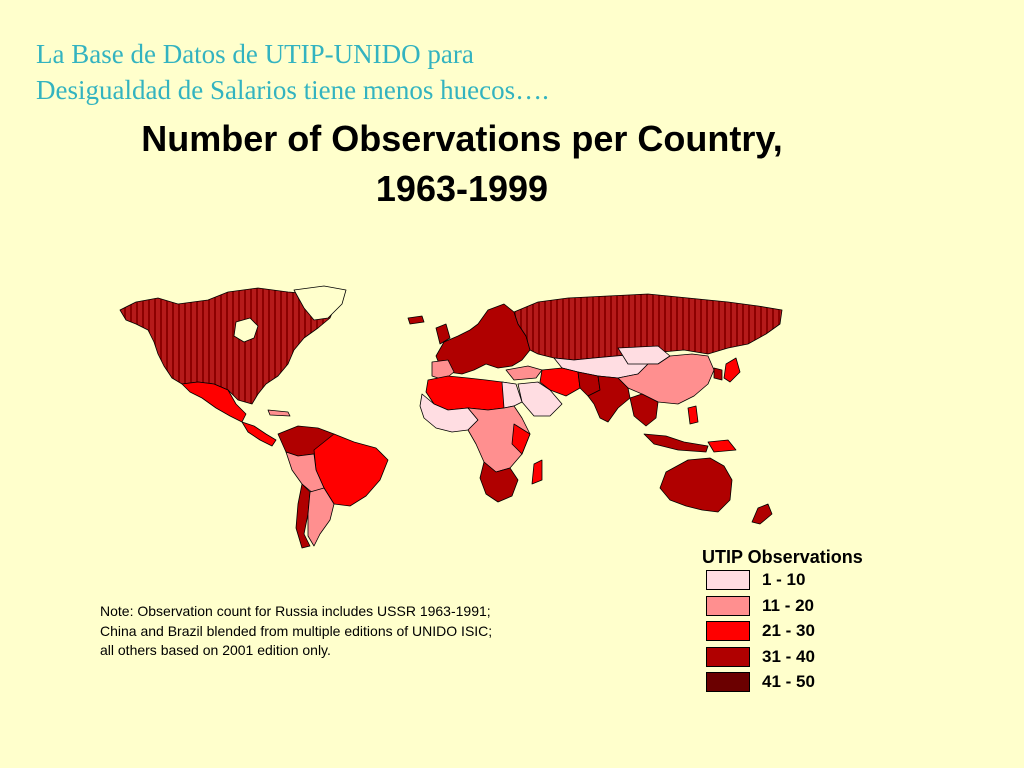 This screenshot has height=768, width=1024. I want to click on legend-item: 21 - 30, so click(812, 633).